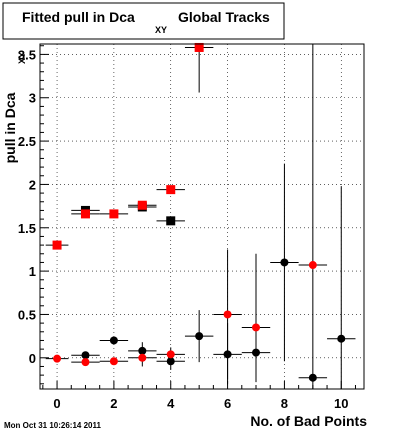 The height and width of the screenshot is (433, 400). Describe the element at coordinates (27, 314) in the screenshot. I see `y-tick-label: 0.5` at that location.